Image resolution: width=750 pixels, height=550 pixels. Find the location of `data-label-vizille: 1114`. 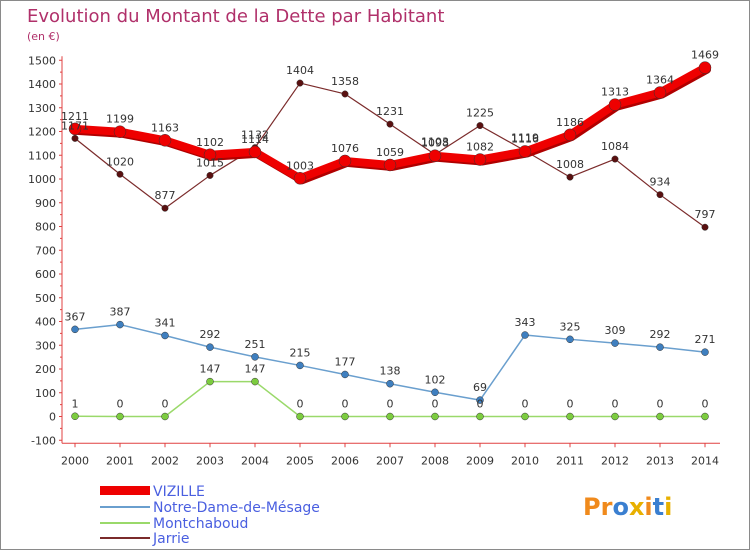

data-label-vizille: 1114 is located at coordinates (255, 139).